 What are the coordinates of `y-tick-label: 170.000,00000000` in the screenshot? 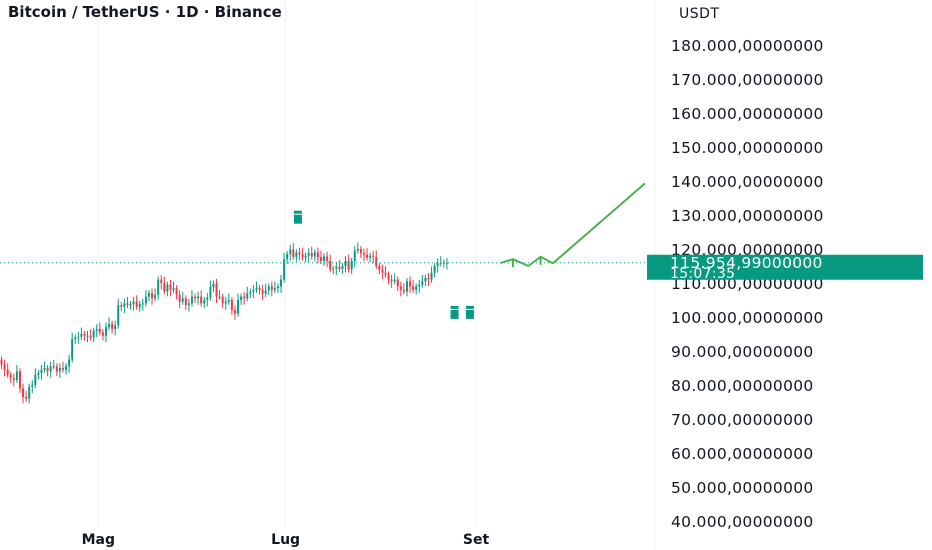 It's located at (747, 80).